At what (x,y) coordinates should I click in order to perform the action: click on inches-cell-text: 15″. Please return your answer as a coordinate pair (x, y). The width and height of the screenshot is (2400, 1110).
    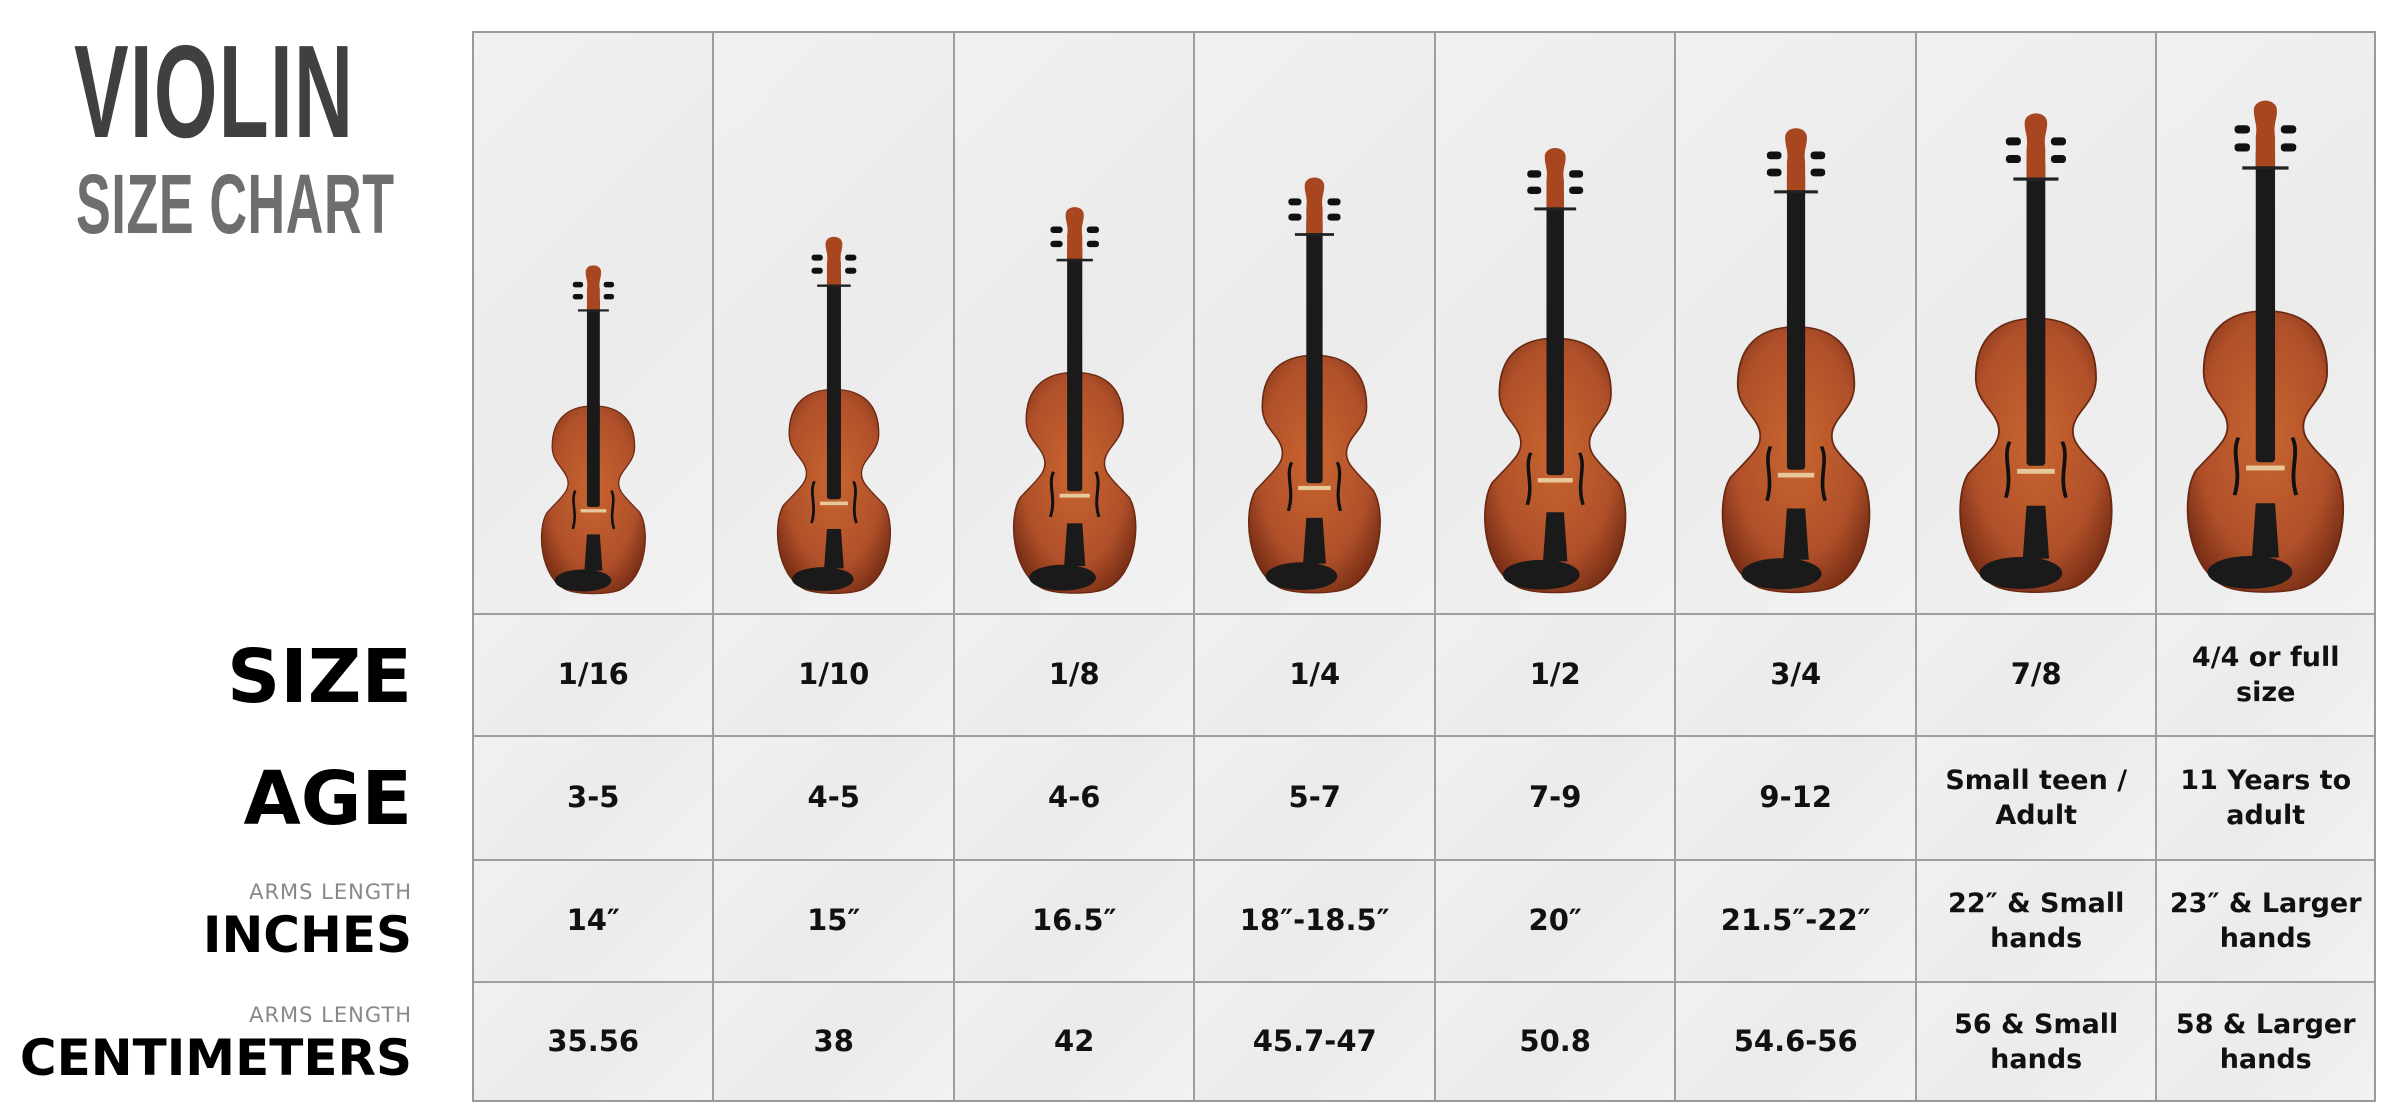
    Looking at the image, I should click on (834, 920).